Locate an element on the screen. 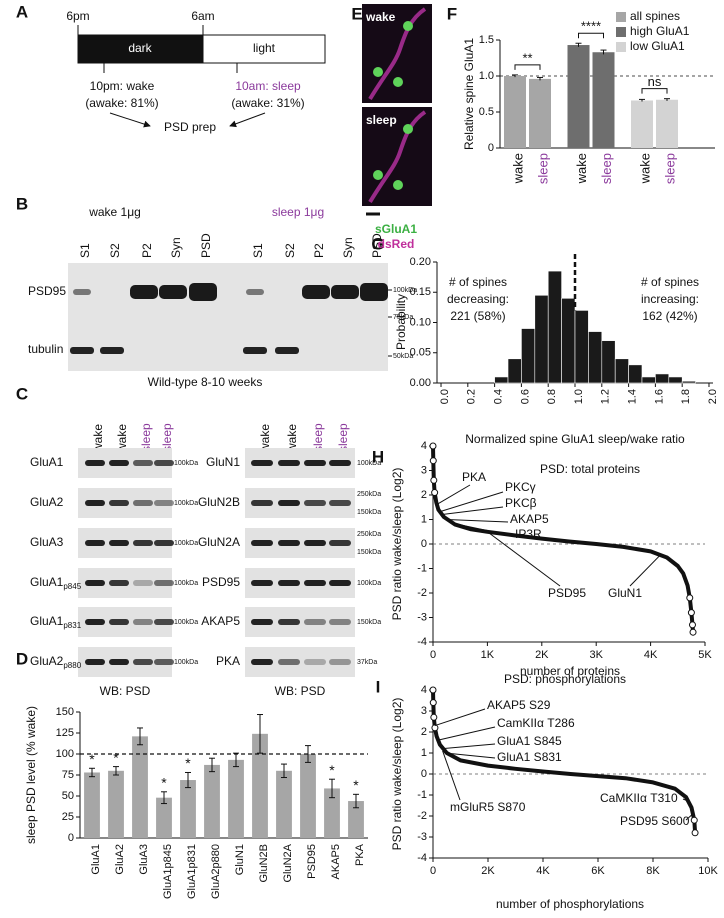 This screenshot has height=918, width=724. x-tick-label: GluA1p831 is located at coordinates (192, 871).